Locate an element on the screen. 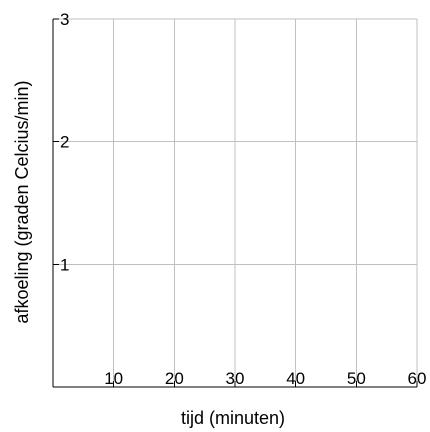  x-axis-title: tijd (minuten) is located at coordinates (233, 418).